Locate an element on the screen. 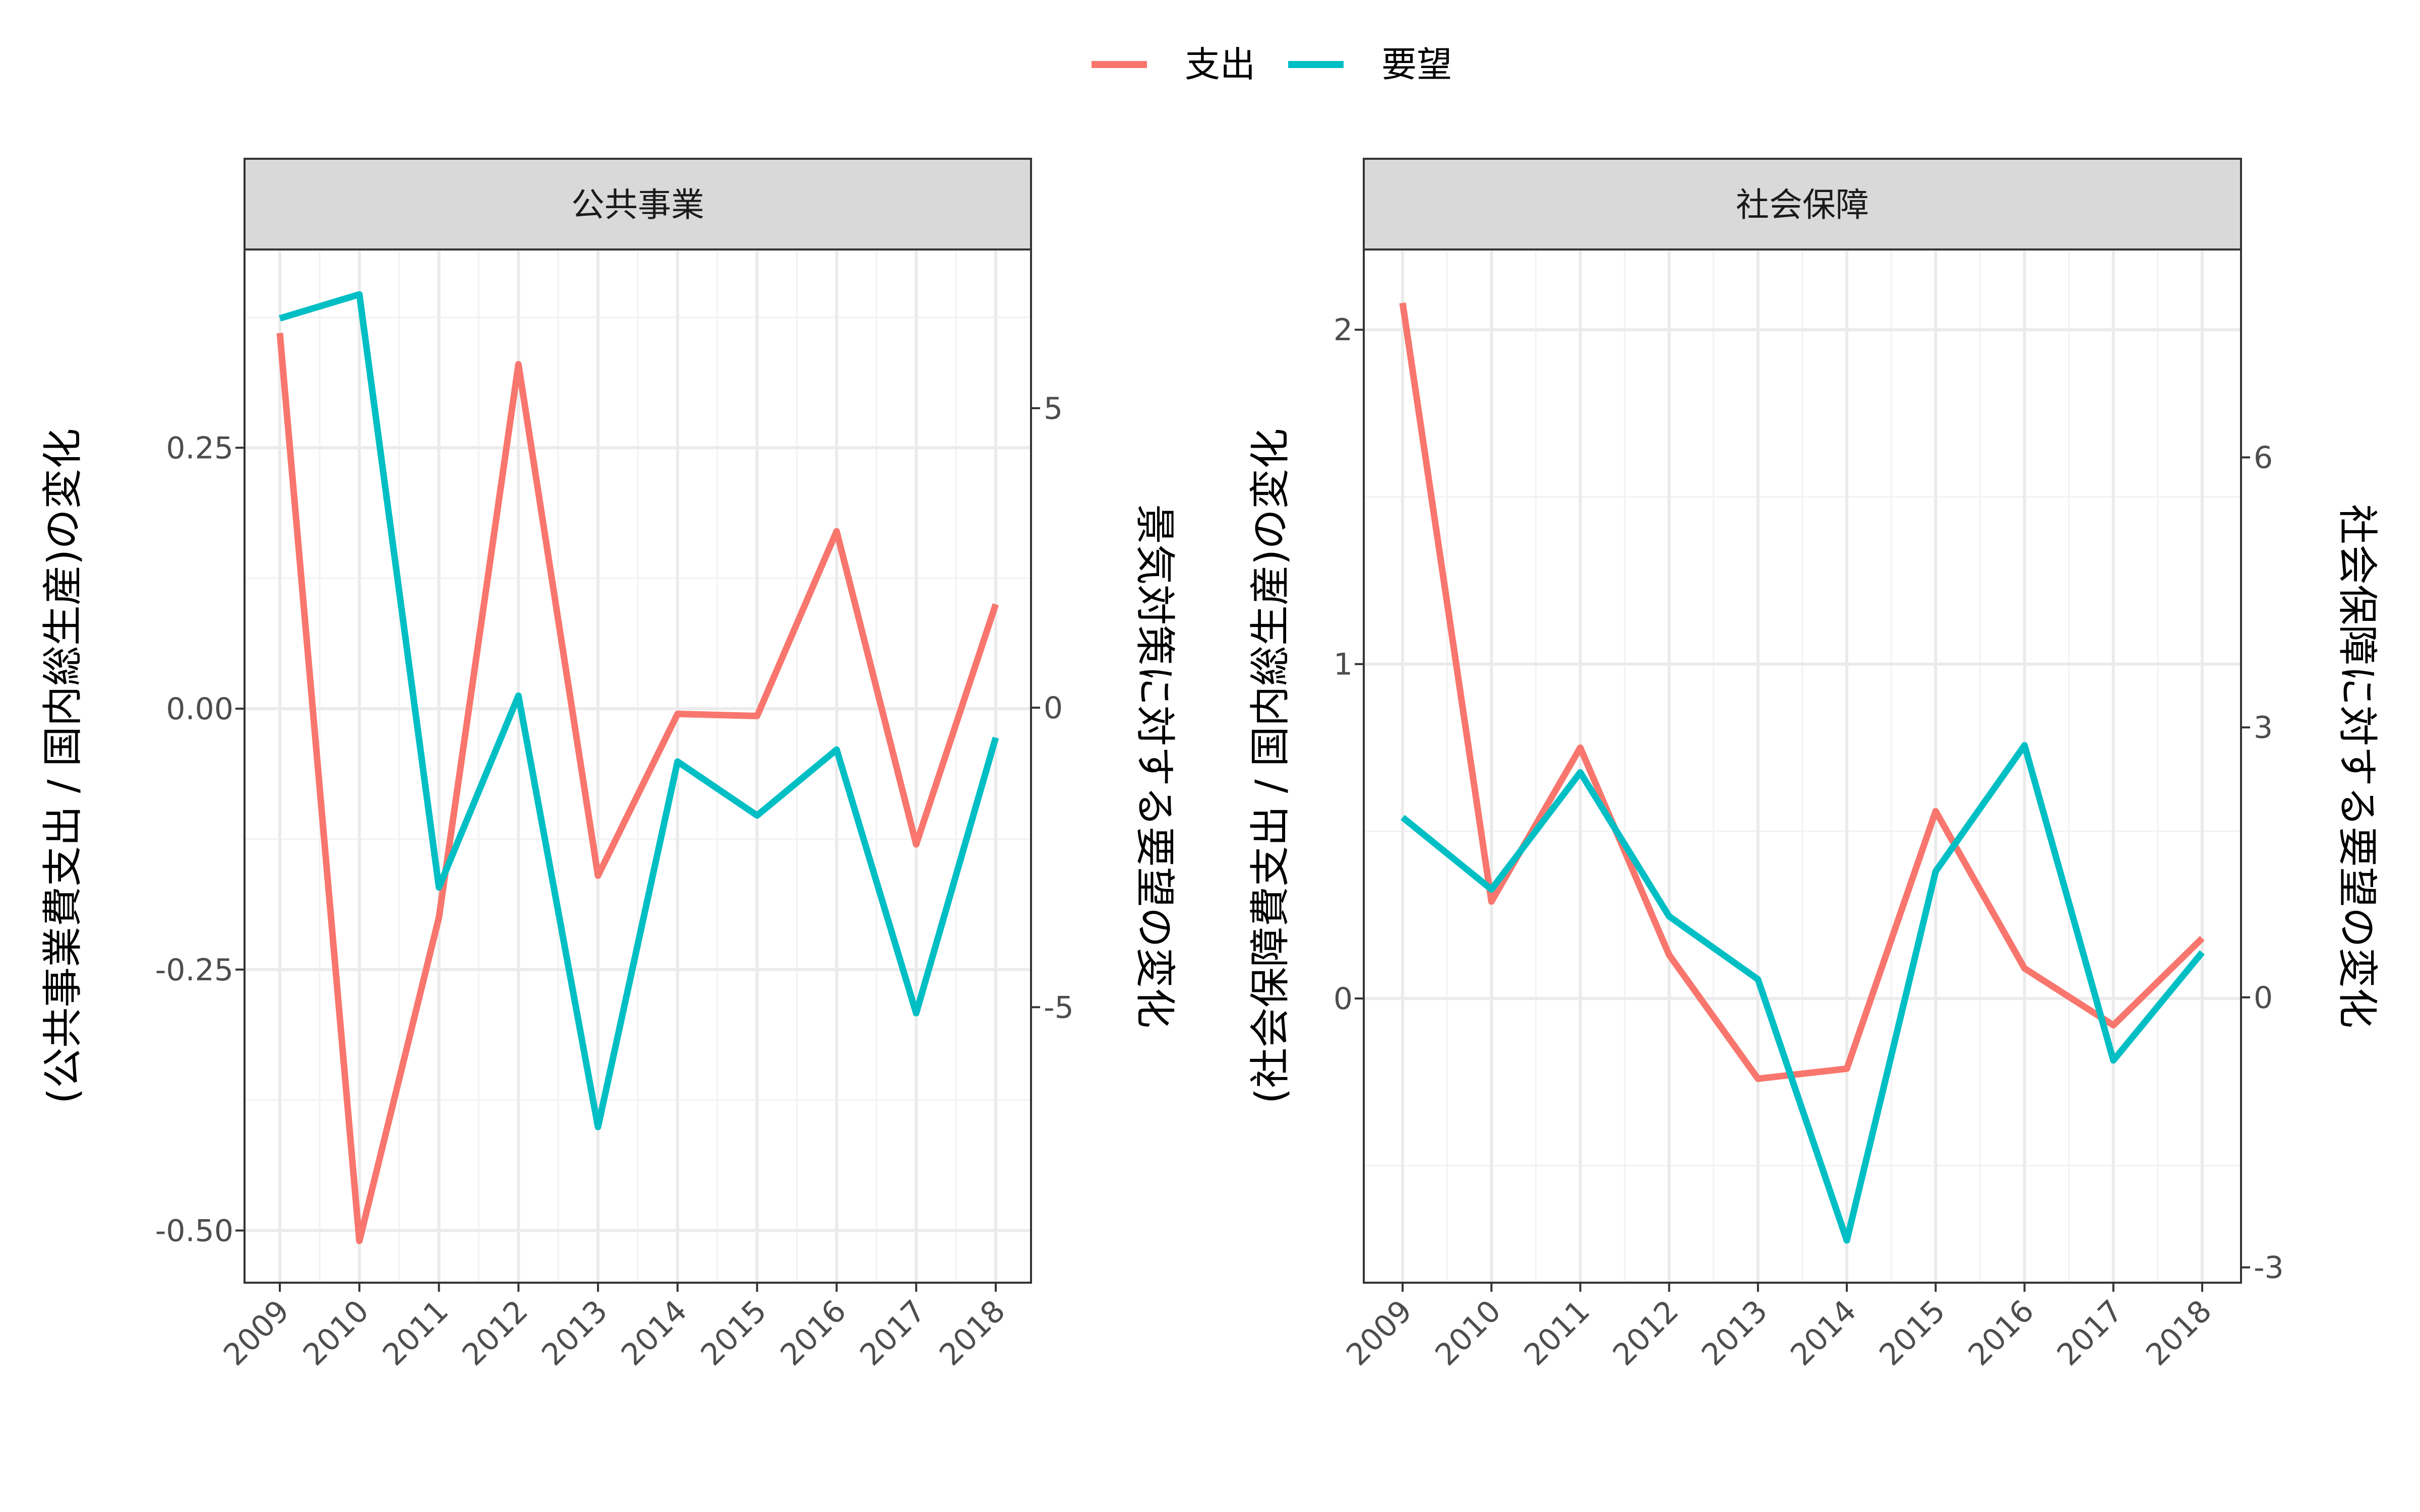  right-y-axis: -5 0 5 is located at coordinates (1052, 708).